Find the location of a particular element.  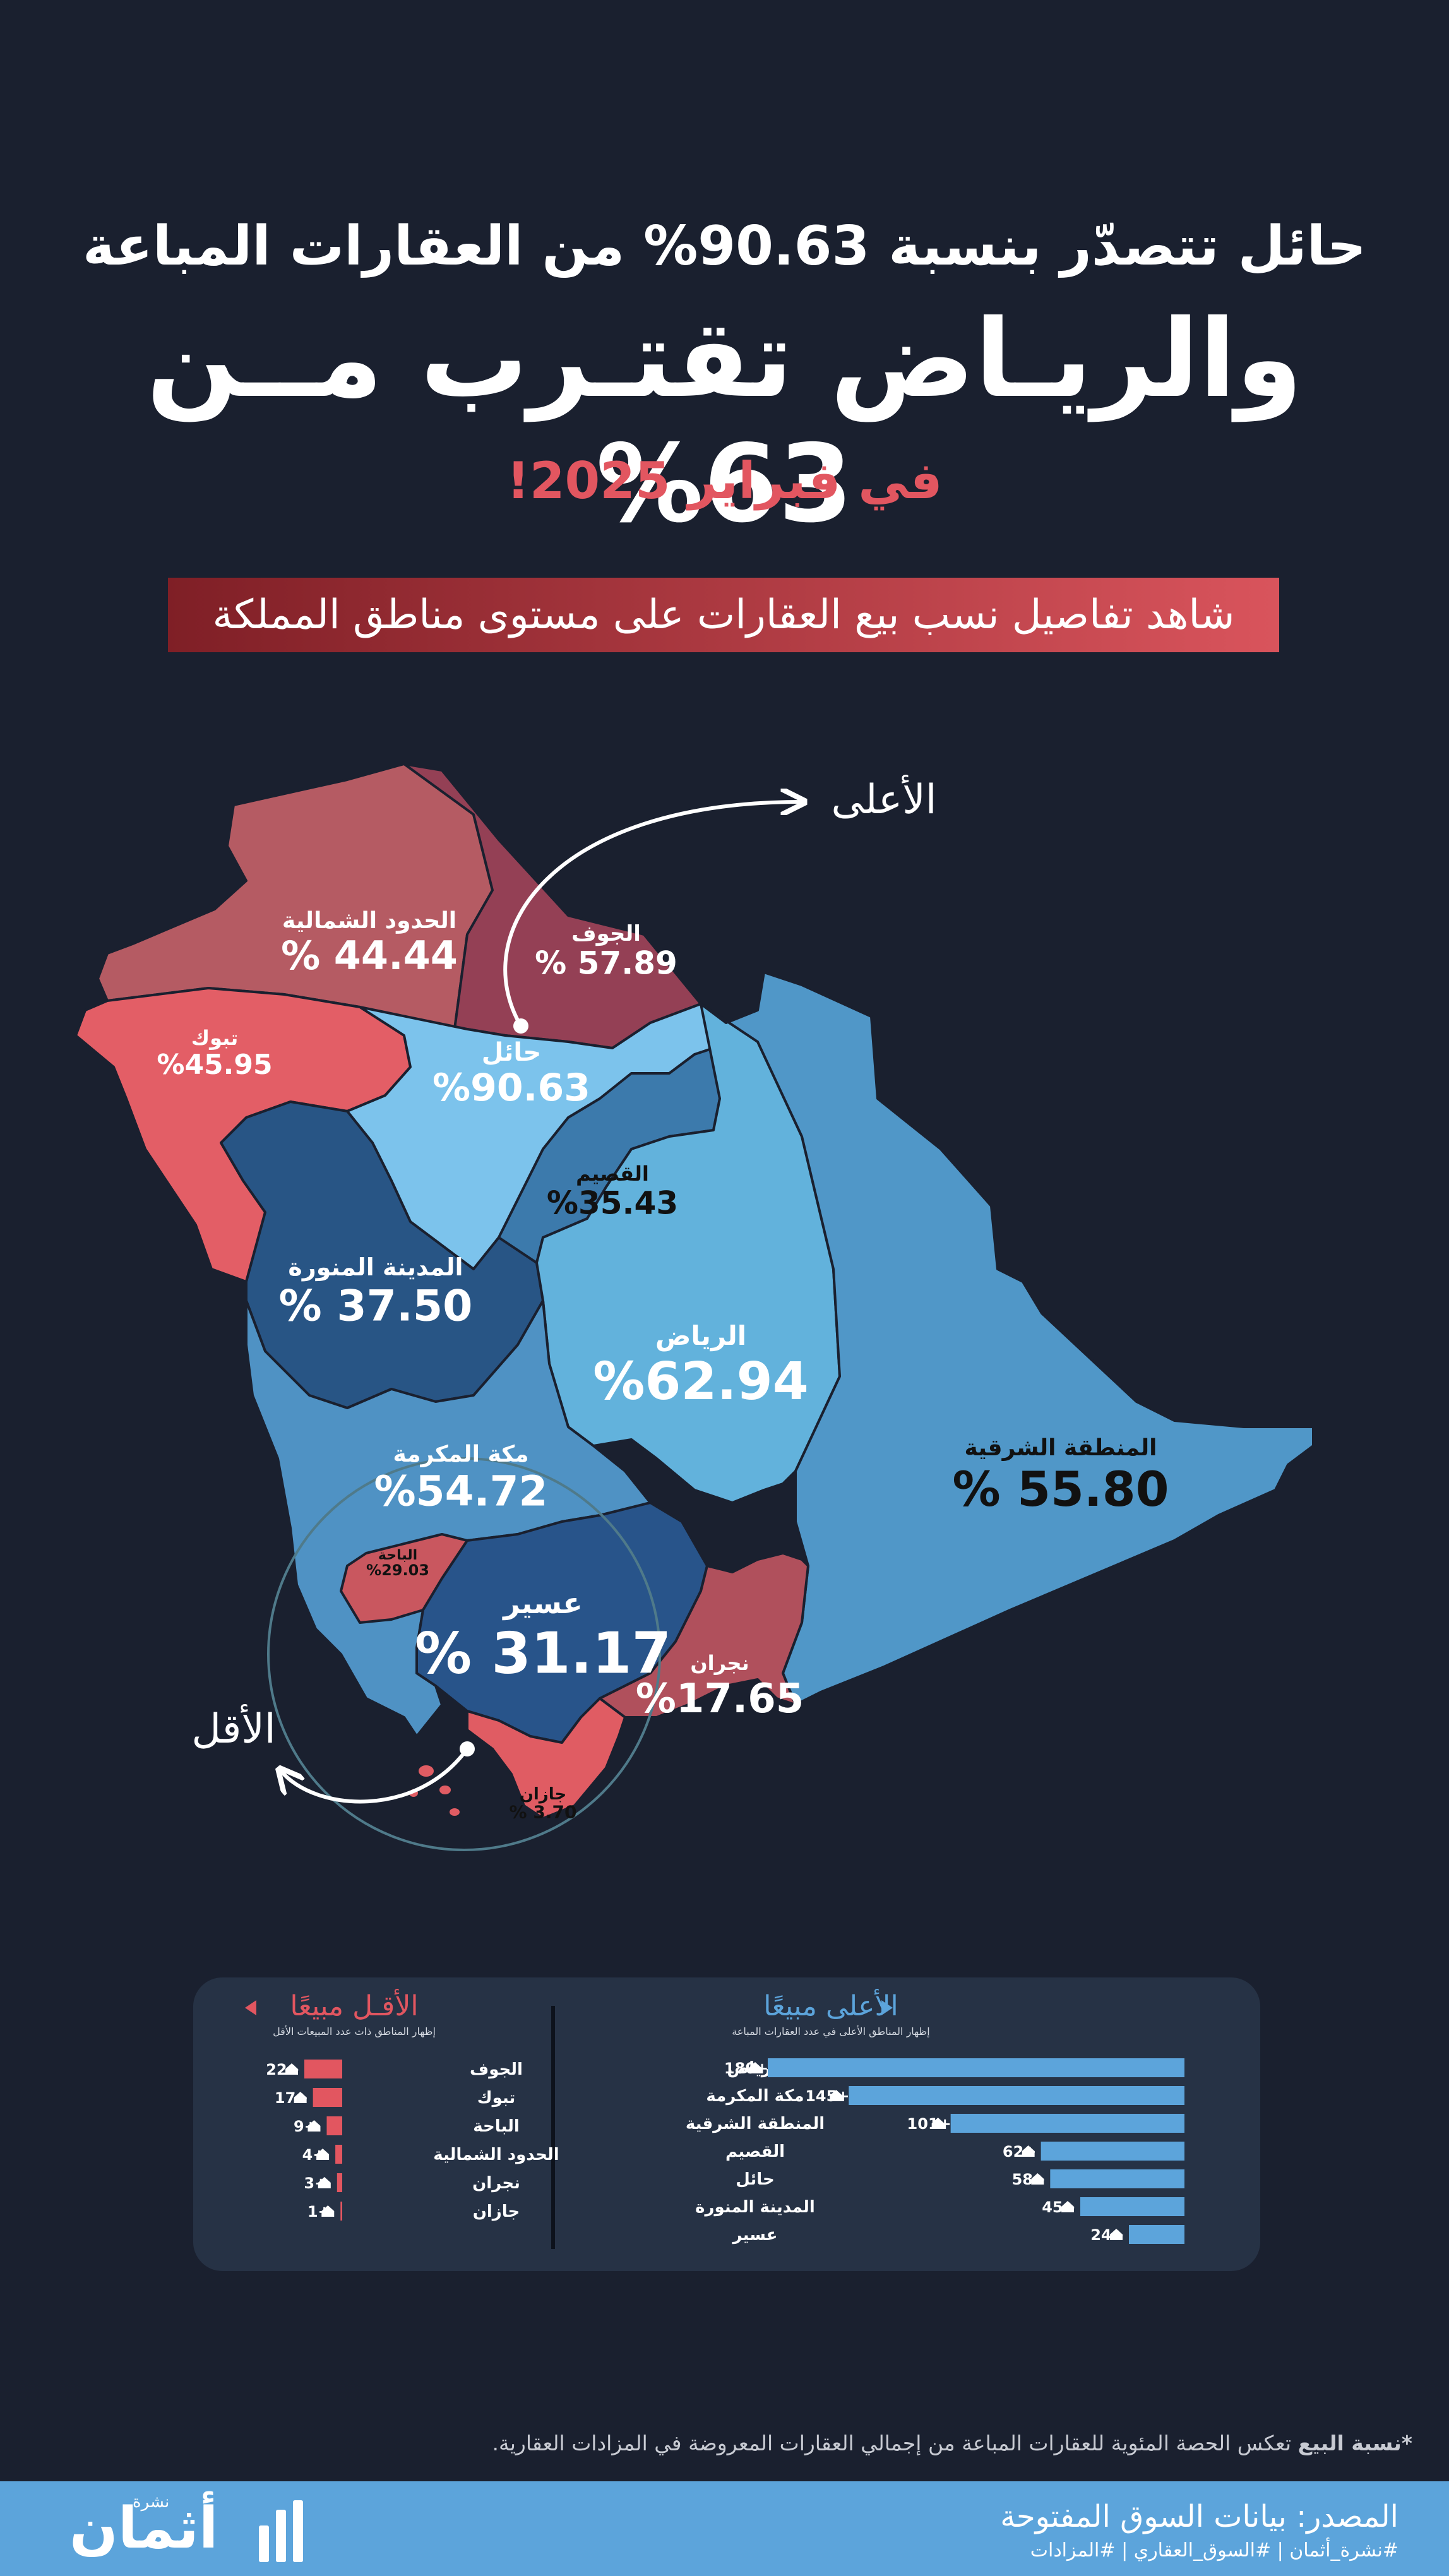

region-najran is located at coordinates (704, 1635).